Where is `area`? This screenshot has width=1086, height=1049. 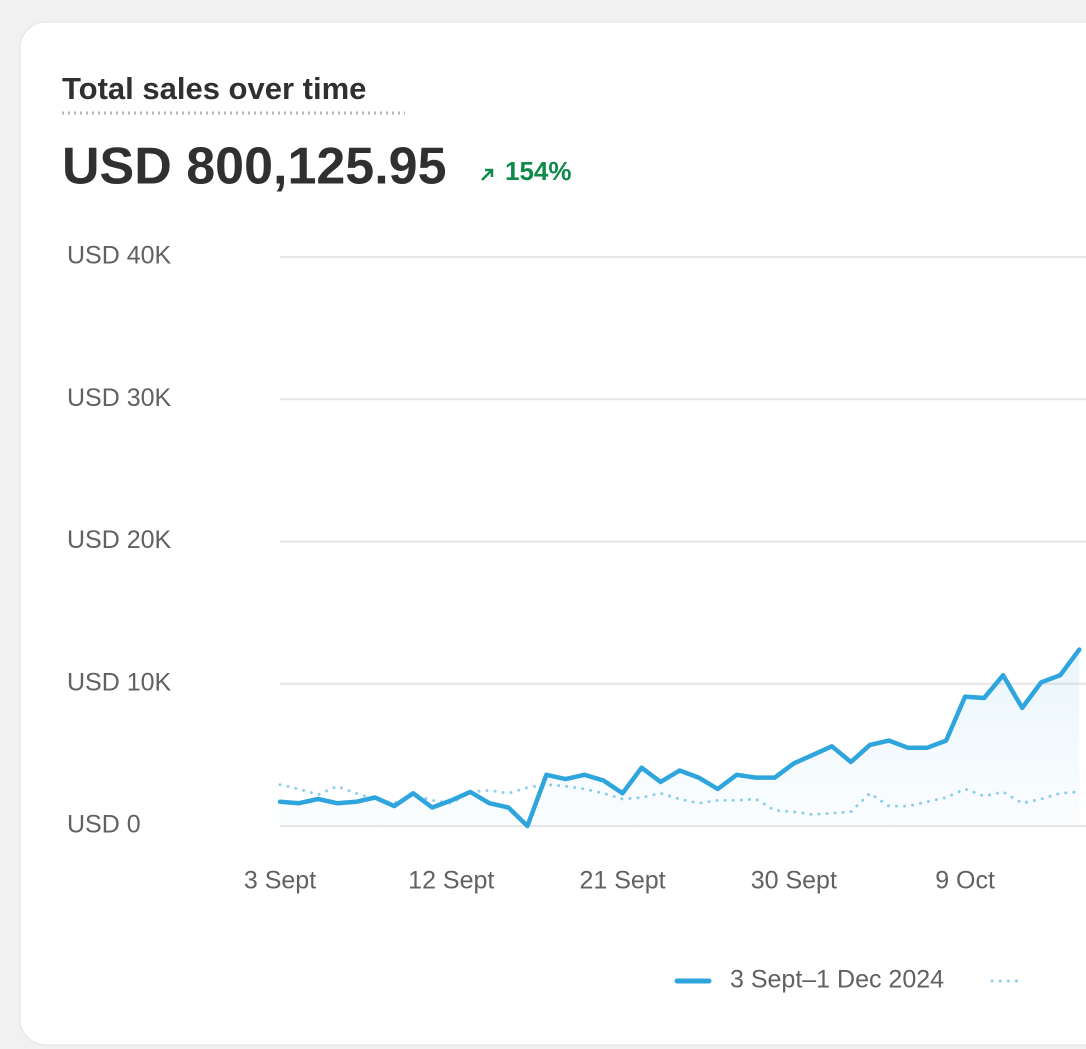 area is located at coordinates (680, 737).